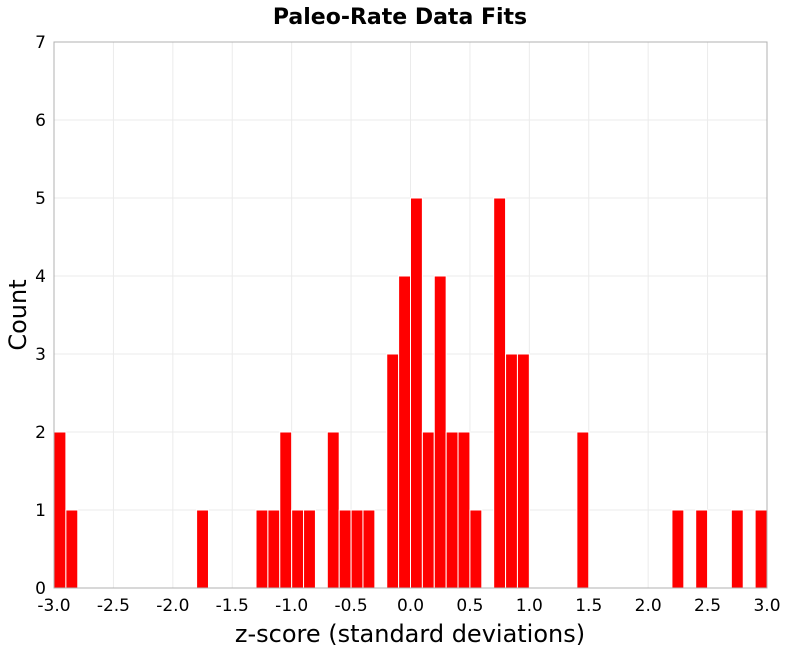 The width and height of the screenshot is (800, 650). Describe the element at coordinates (40, 316) in the screenshot. I see `y-tick-labels: 0 1 2 3 4 5 6 7` at that location.